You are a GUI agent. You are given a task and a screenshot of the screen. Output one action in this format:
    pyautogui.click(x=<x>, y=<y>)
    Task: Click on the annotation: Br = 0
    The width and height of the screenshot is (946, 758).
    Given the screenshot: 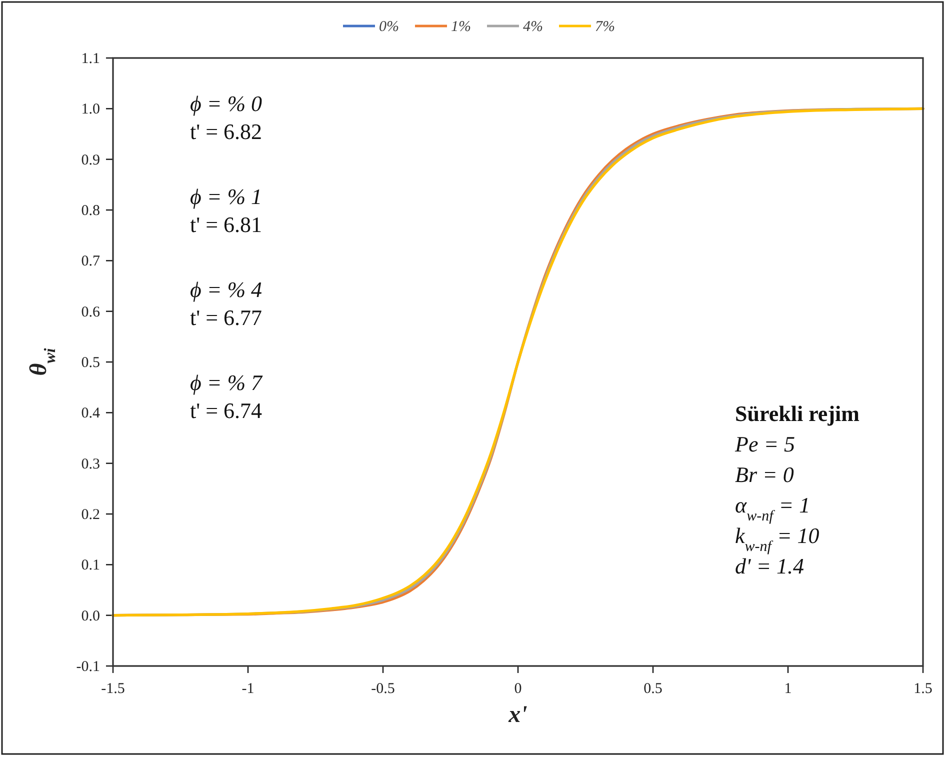 What is the action you would take?
    pyautogui.click(x=764, y=474)
    